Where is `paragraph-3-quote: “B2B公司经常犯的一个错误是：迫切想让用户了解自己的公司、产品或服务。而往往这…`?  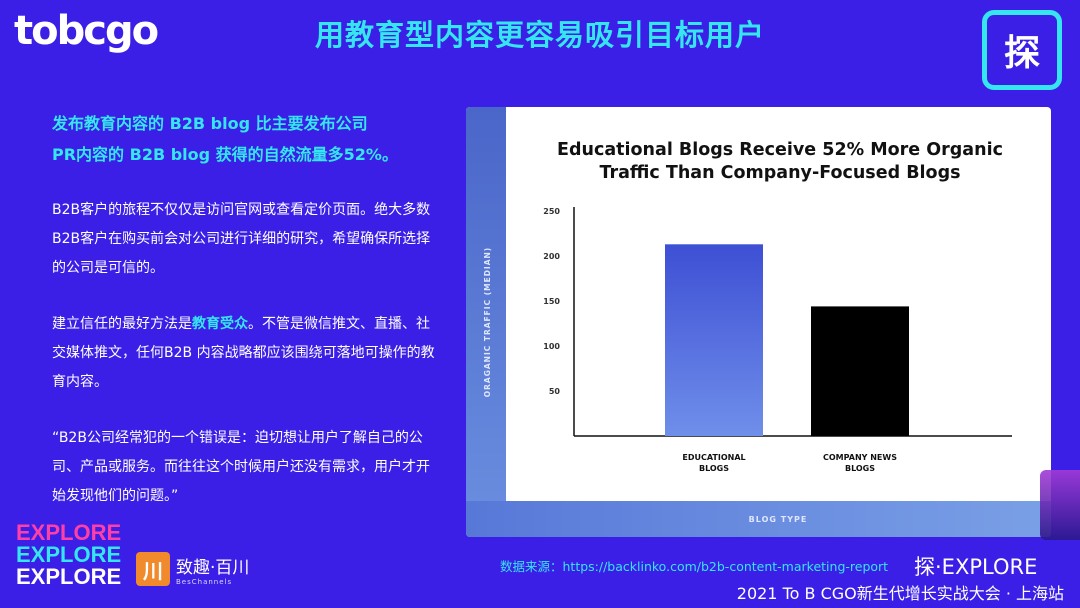 paragraph-3-quote: “B2B公司经常犯的一个错误是：迫切想让用户了解自己的公司、产品或服务。而往往这… is located at coordinates (241, 467).